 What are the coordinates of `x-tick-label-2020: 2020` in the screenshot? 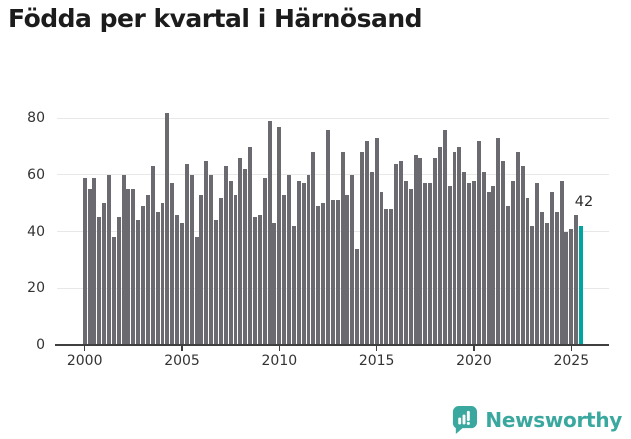 It's located at (474, 361).